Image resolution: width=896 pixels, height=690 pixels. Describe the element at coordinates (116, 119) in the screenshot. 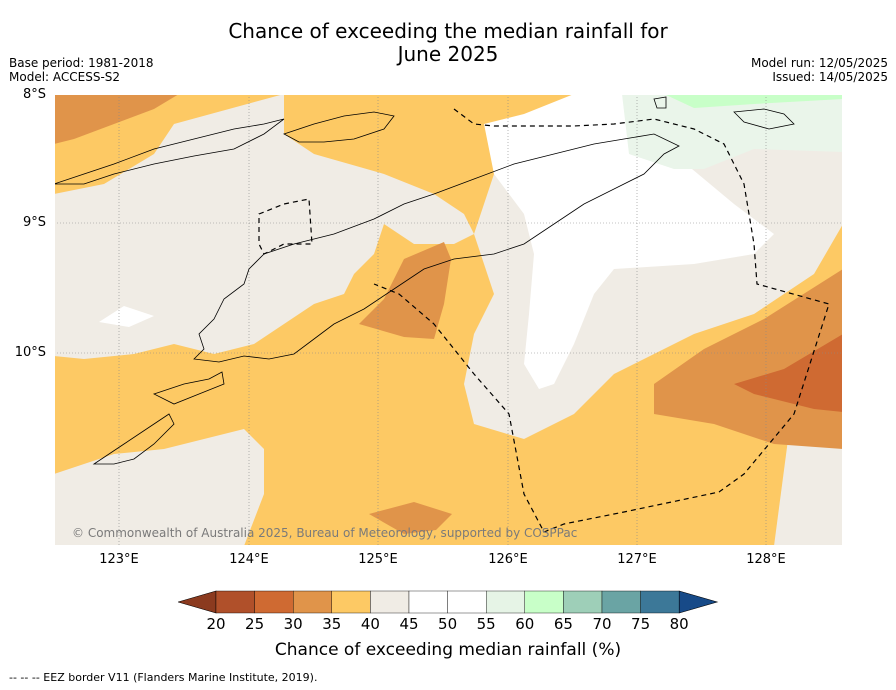

I see `zone-30-35-northwest` at that location.